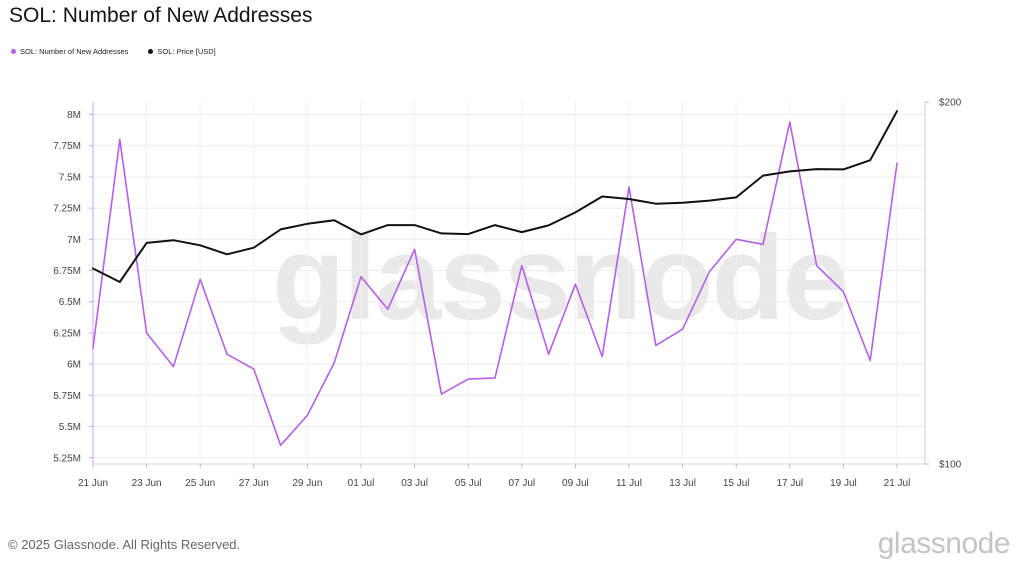 Image resolution: width=1024 pixels, height=573 pixels. I want to click on x-tick-label: 21 Jun, so click(93, 483).